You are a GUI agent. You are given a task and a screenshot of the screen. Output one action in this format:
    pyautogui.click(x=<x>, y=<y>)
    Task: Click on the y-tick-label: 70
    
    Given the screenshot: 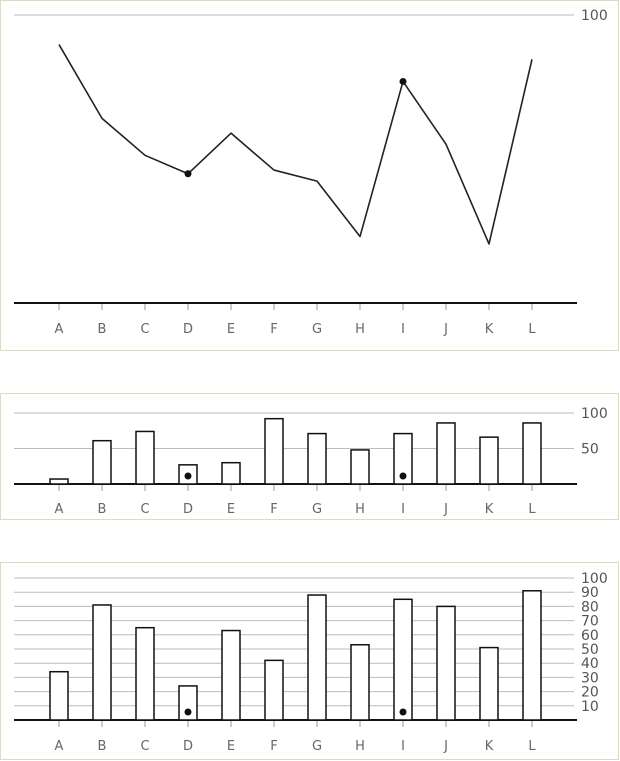 What is the action you would take?
    pyautogui.click(x=590, y=622)
    